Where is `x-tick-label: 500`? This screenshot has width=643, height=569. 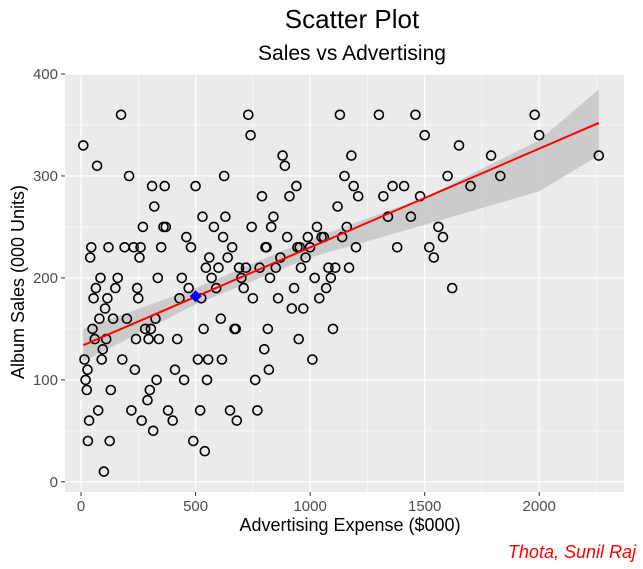
x-tick-label: 500 is located at coordinates (195, 506).